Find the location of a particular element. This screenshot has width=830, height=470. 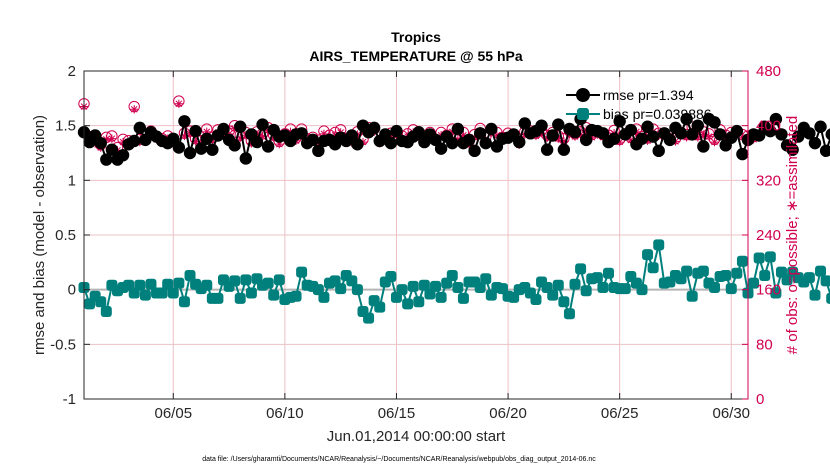

legend-bias-marker is located at coordinates (583, 114).